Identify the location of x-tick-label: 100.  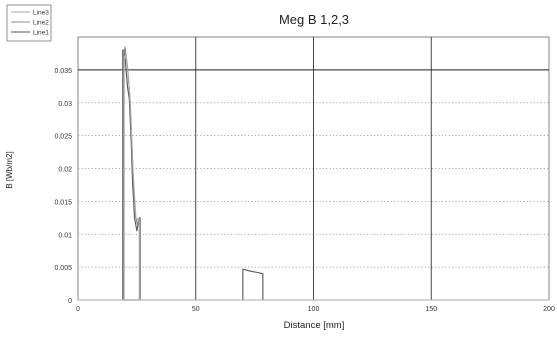
(314, 309).